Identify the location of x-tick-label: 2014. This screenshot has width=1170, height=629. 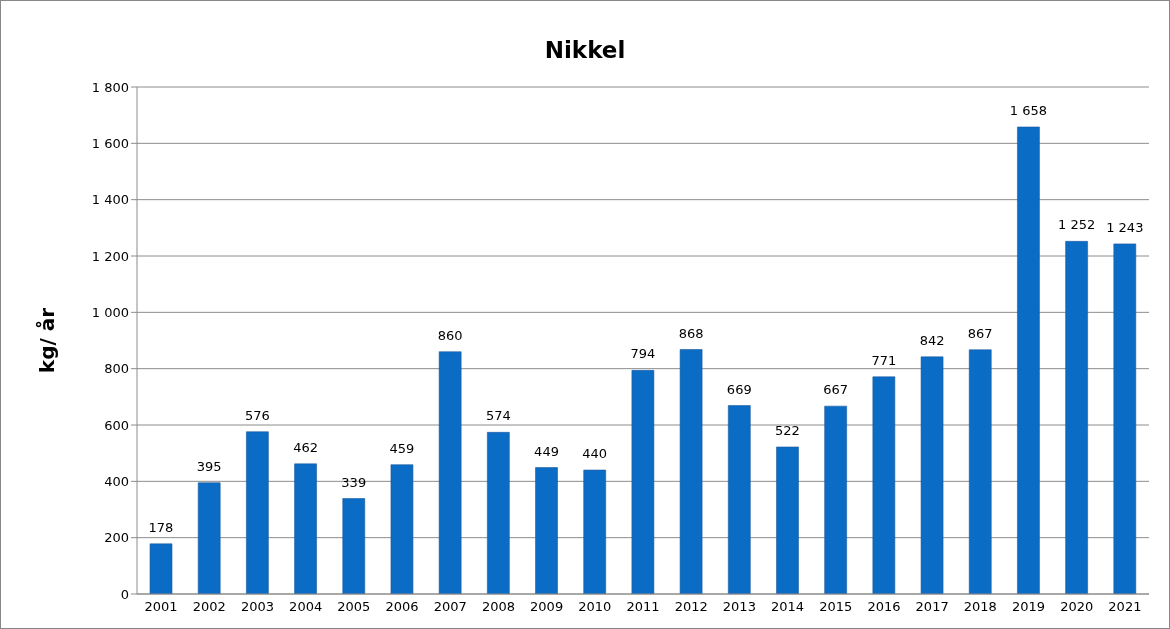
(788, 607).